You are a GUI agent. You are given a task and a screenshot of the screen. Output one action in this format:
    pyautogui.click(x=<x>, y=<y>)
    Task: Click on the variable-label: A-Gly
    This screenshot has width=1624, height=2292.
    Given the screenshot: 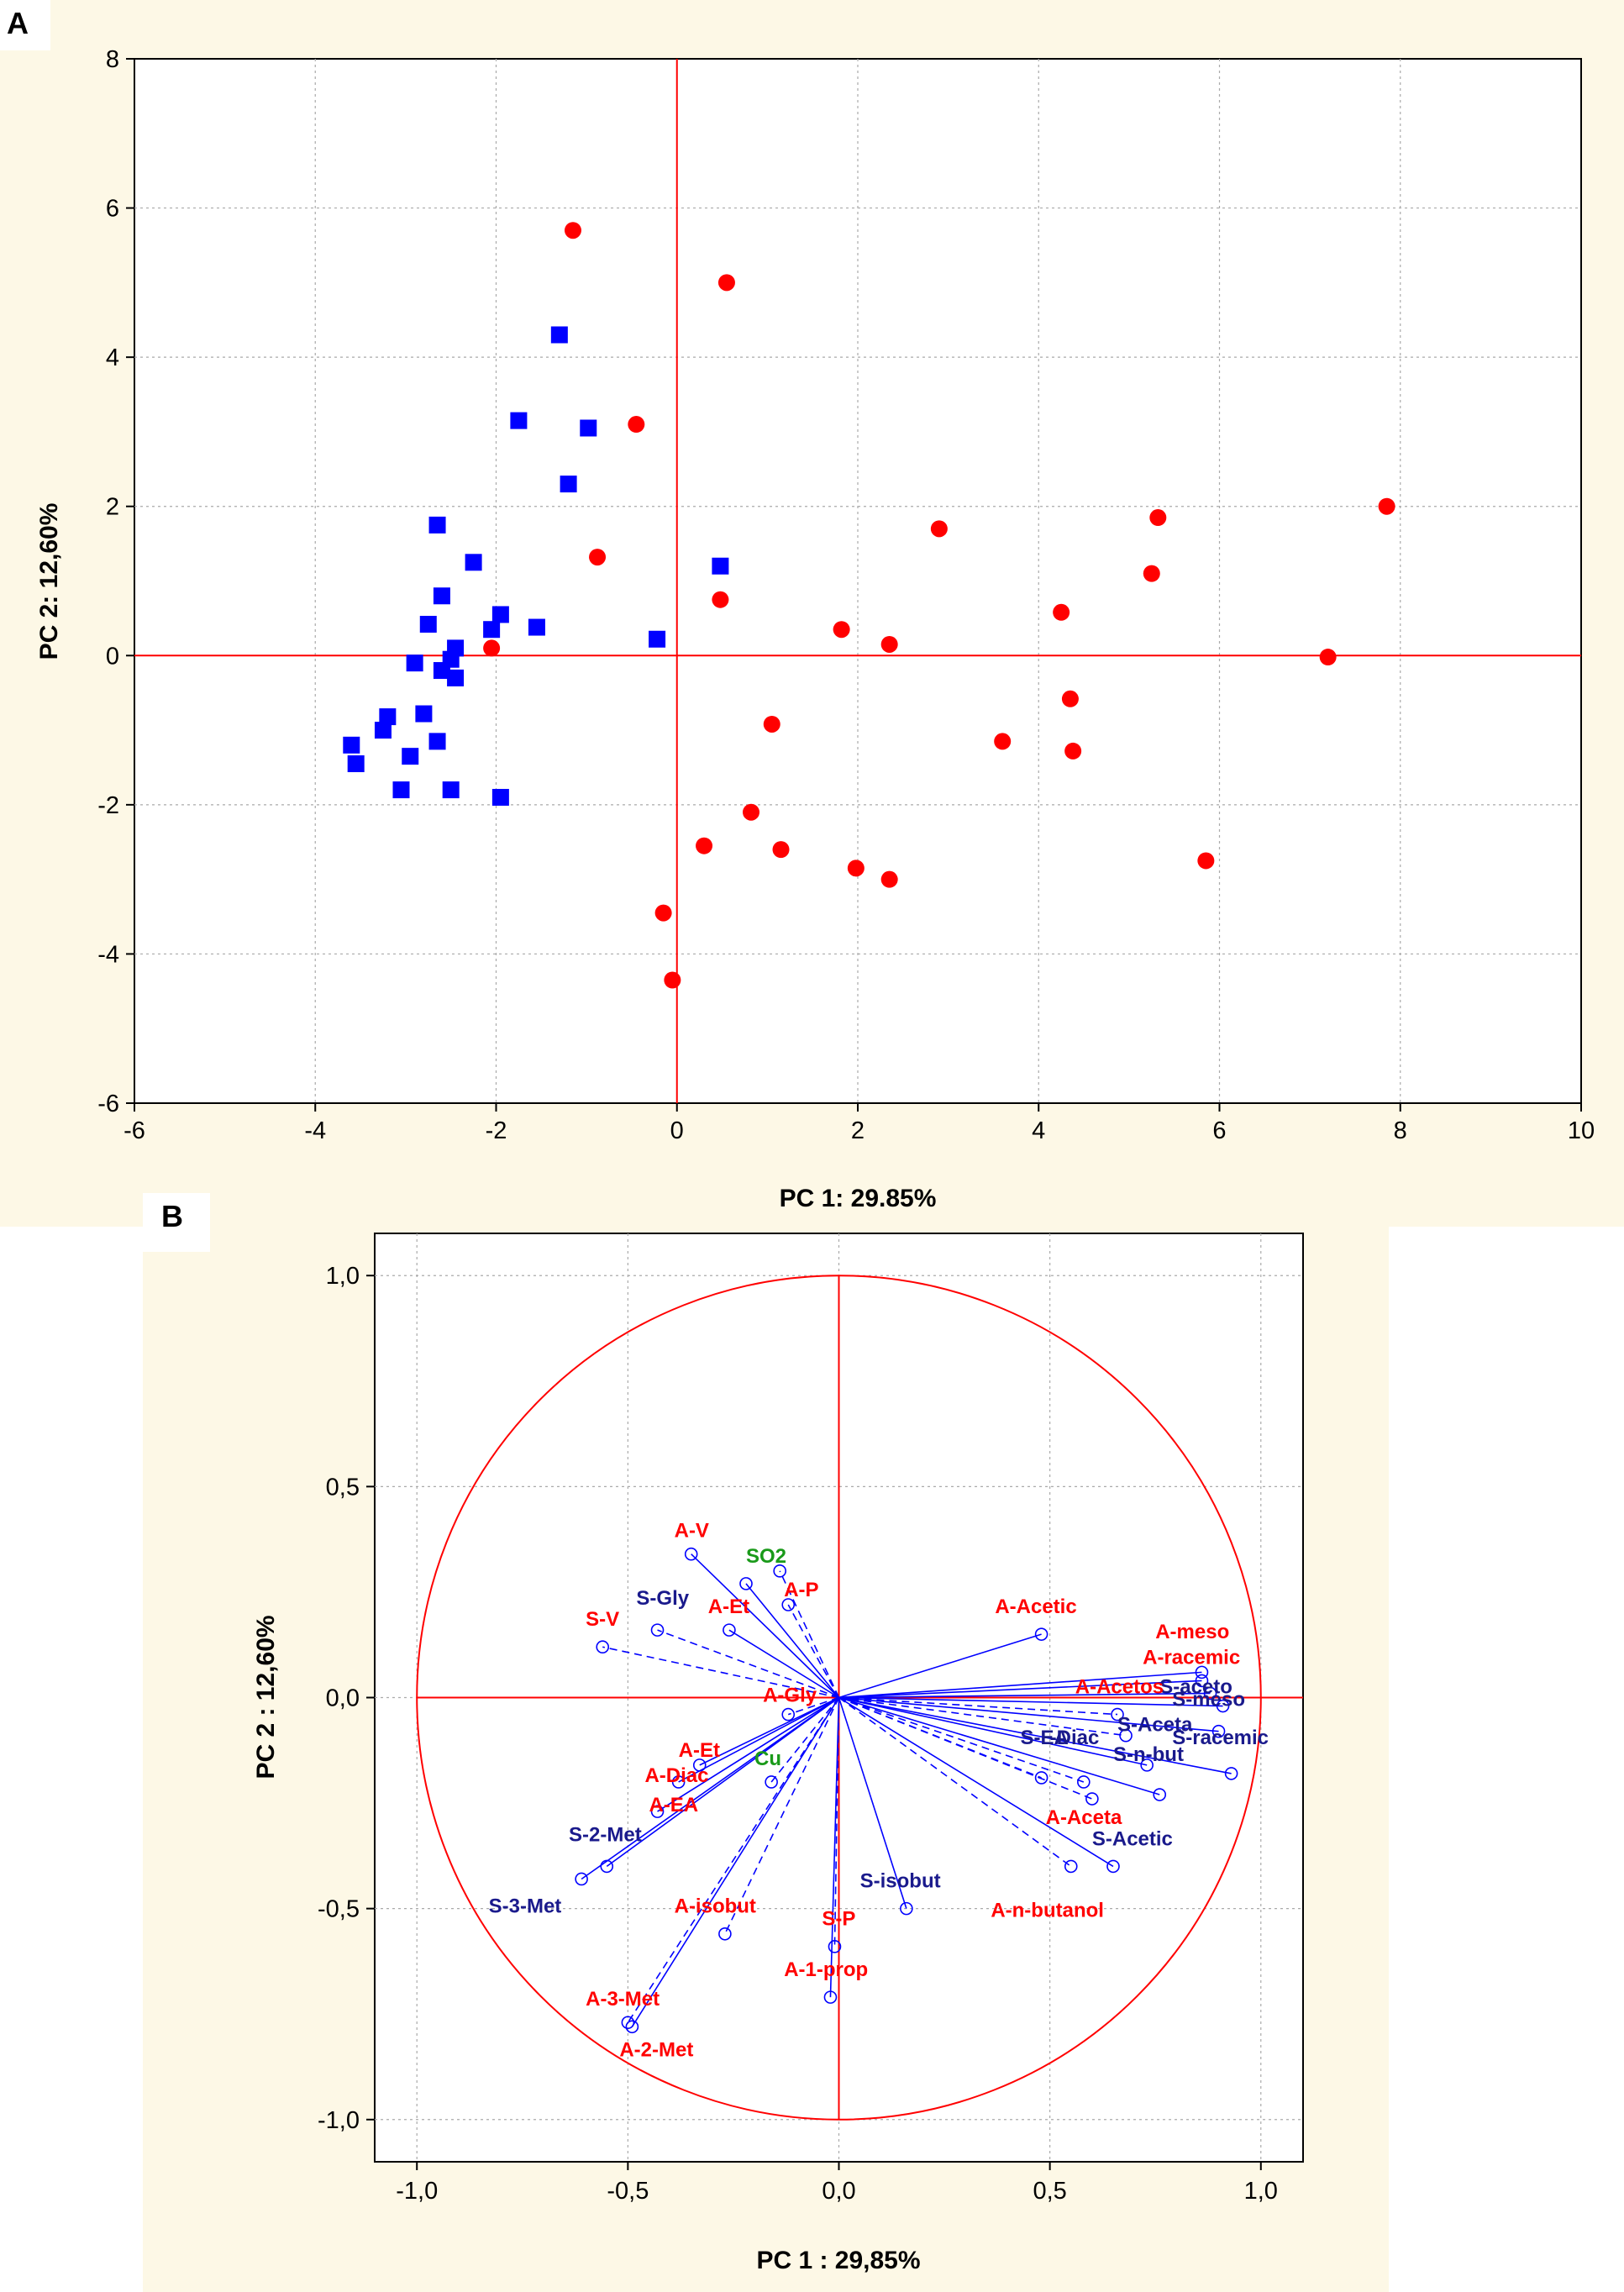 What is the action you would take?
    pyautogui.click(x=790, y=1696)
    